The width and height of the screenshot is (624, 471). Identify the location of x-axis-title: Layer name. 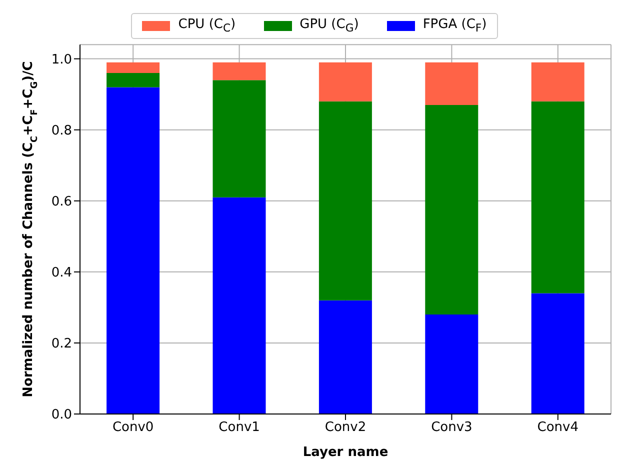
(345, 452).